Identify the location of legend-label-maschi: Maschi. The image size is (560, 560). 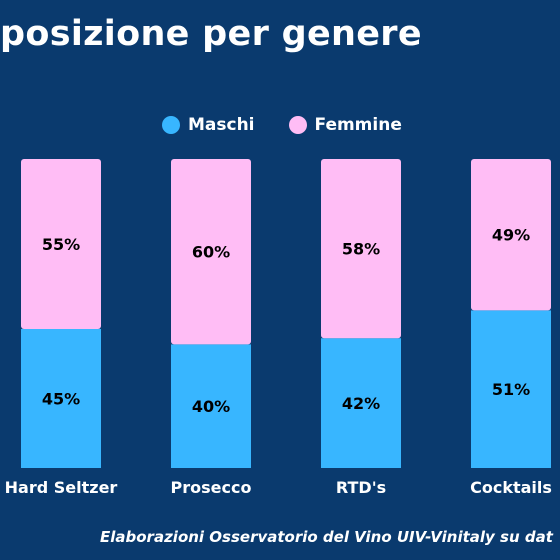
(221, 125).